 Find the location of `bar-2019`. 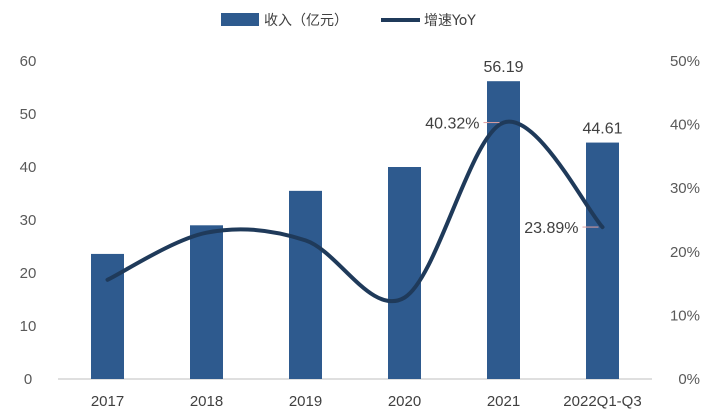

bar-2019 is located at coordinates (305, 284).